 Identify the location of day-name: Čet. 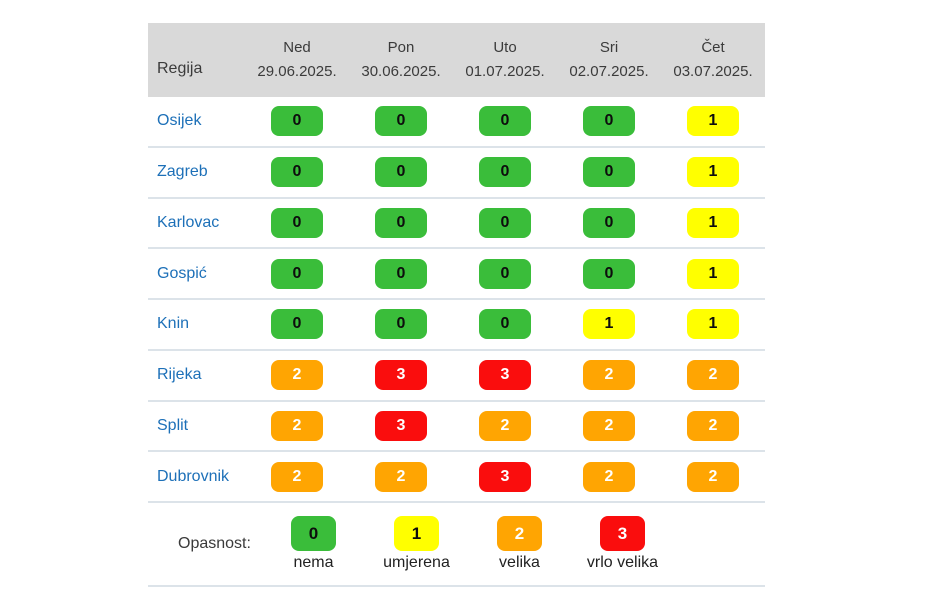
(713, 47).